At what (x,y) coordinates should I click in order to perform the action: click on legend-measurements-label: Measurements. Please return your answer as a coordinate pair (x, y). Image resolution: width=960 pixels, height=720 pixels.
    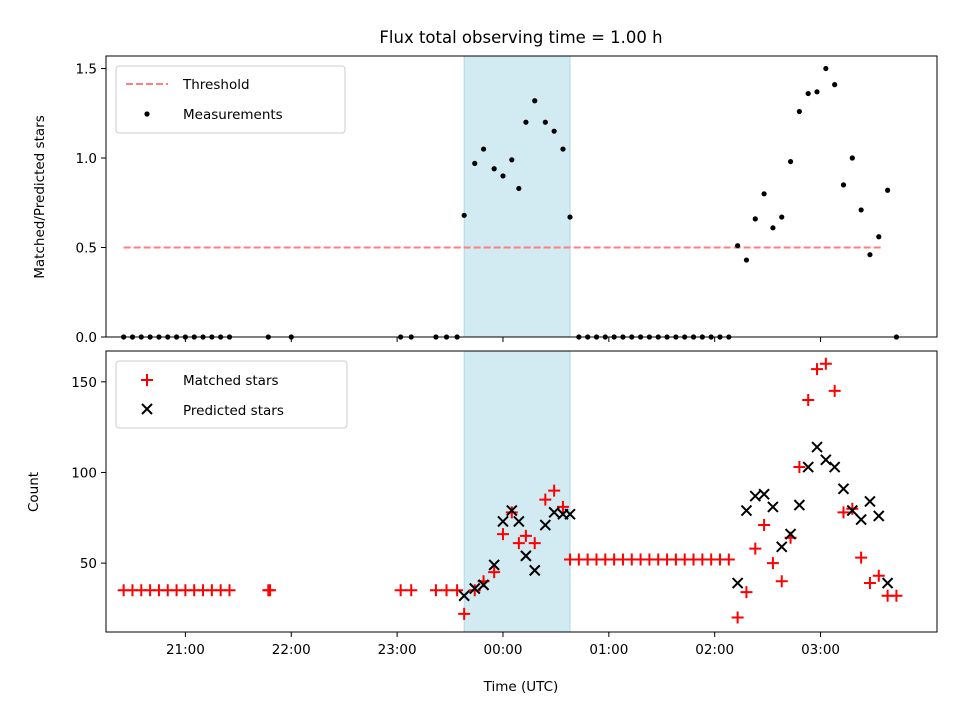
    Looking at the image, I should click on (233, 115).